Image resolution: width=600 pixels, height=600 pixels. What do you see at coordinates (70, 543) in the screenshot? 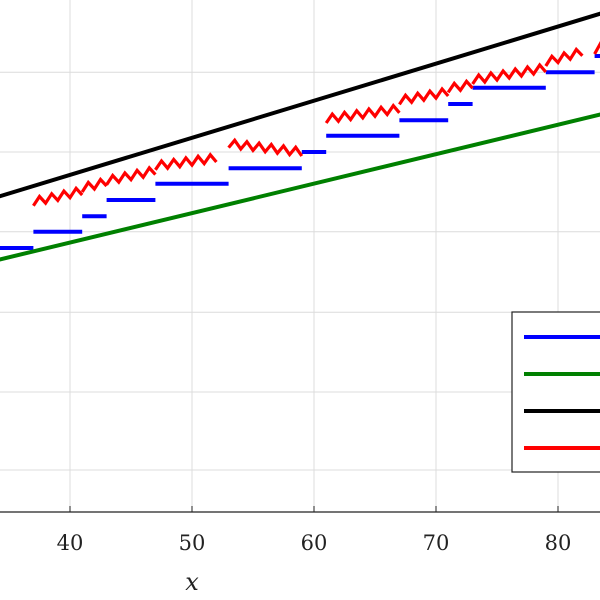
I see `x-tick-label-40: 40` at bounding box center [70, 543].